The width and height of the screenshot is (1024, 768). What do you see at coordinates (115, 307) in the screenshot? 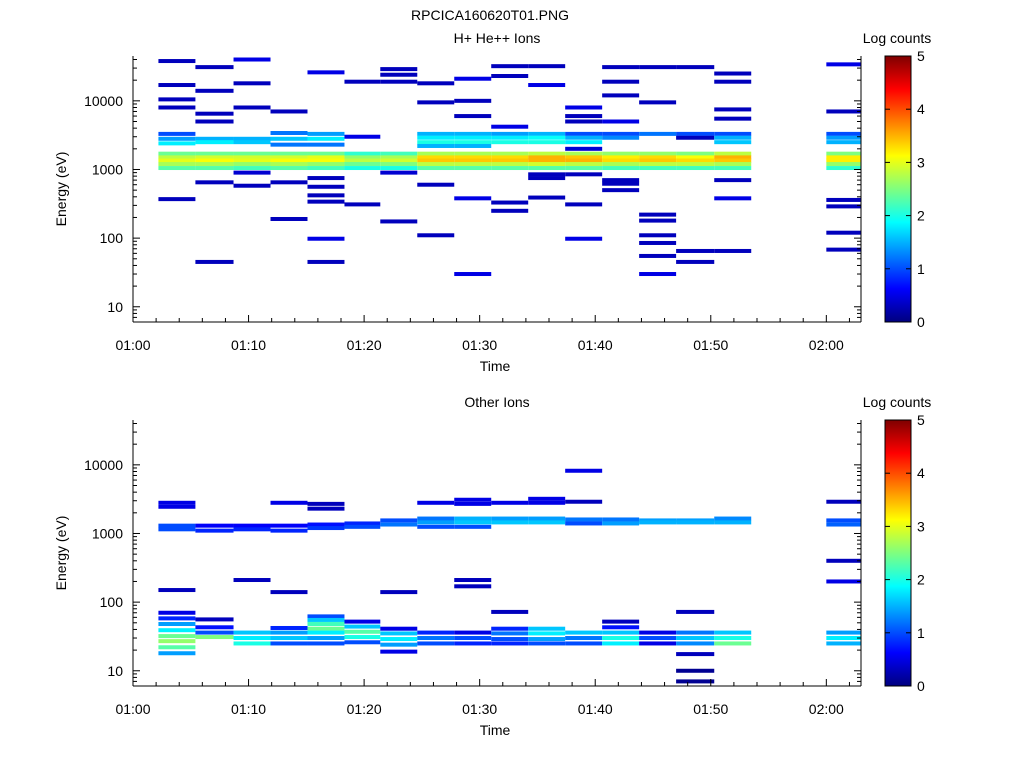
I see `y-tick-label: 10` at bounding box center [115, 307].